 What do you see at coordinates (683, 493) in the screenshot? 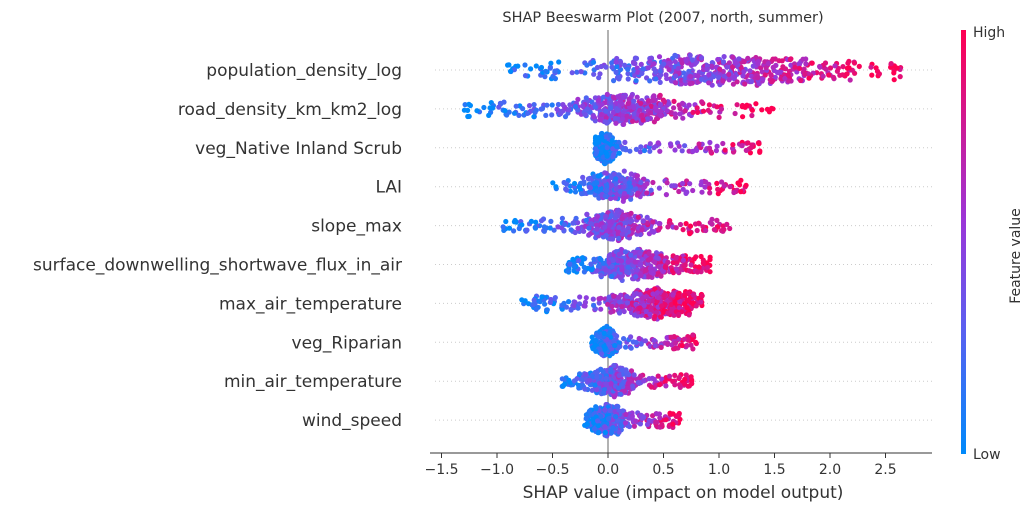
I see `x-axis-title: SHAP value (impact on model output)` at bounding box center [683, 493].